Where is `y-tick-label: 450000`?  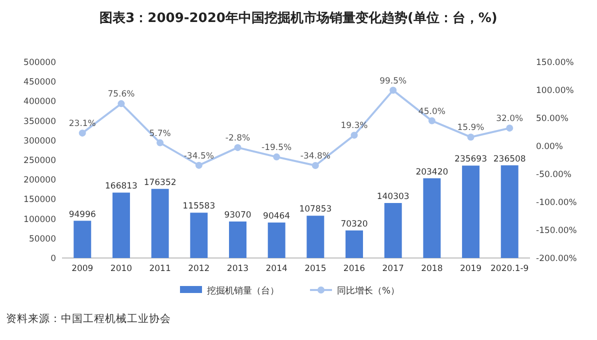
y-tick-label: 450000 is located at coordinates (40, 83).